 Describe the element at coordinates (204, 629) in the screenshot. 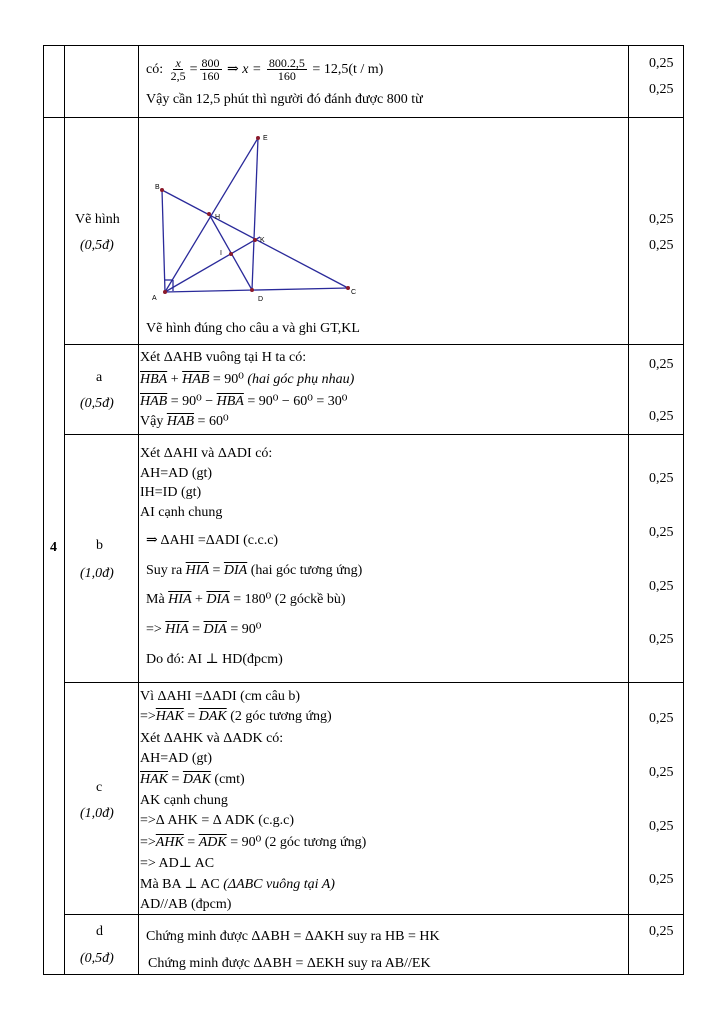

I see `part-b-line8: => HIA = DIA = 90⁰` at that location.